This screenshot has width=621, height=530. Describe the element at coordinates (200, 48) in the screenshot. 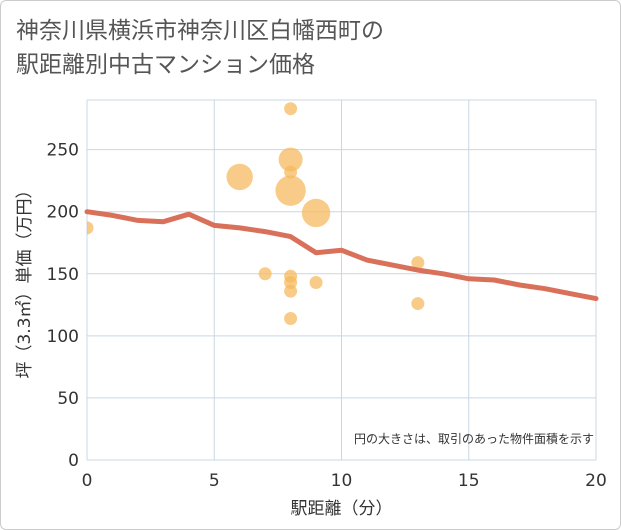

I see `chart-title: 神奈川県横浜市神奈川区白幡西町の 駅距離別中古マンション価格` at that location.